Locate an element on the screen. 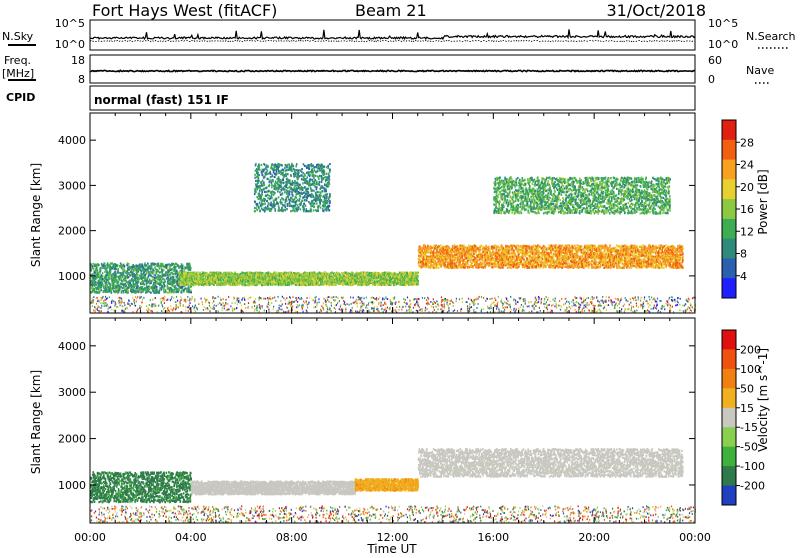 The height and width of the screenshot is (558, 800). freq-left-label-2: [MHz] is located at coordinates (18, 73).